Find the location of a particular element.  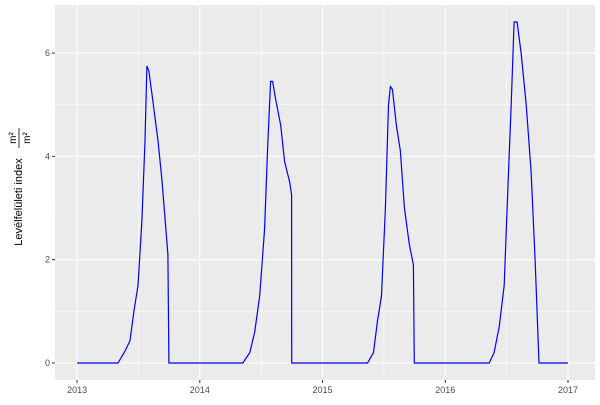

y-axis-title: Levélfelületi index m² m² is located at coordinates (20, 187).